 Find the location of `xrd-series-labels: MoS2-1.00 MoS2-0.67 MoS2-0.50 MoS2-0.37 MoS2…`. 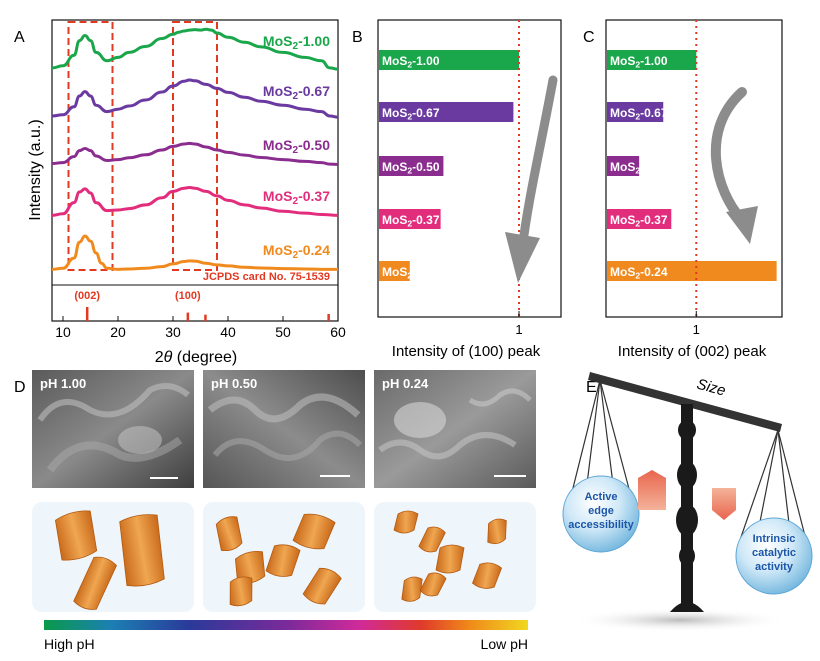

xrd-series-labels: MoS2-1.00 MoS2-0.67 MoS2-0.50 MoS2-0.37 MoS2… is located at coordinates (296, 147).